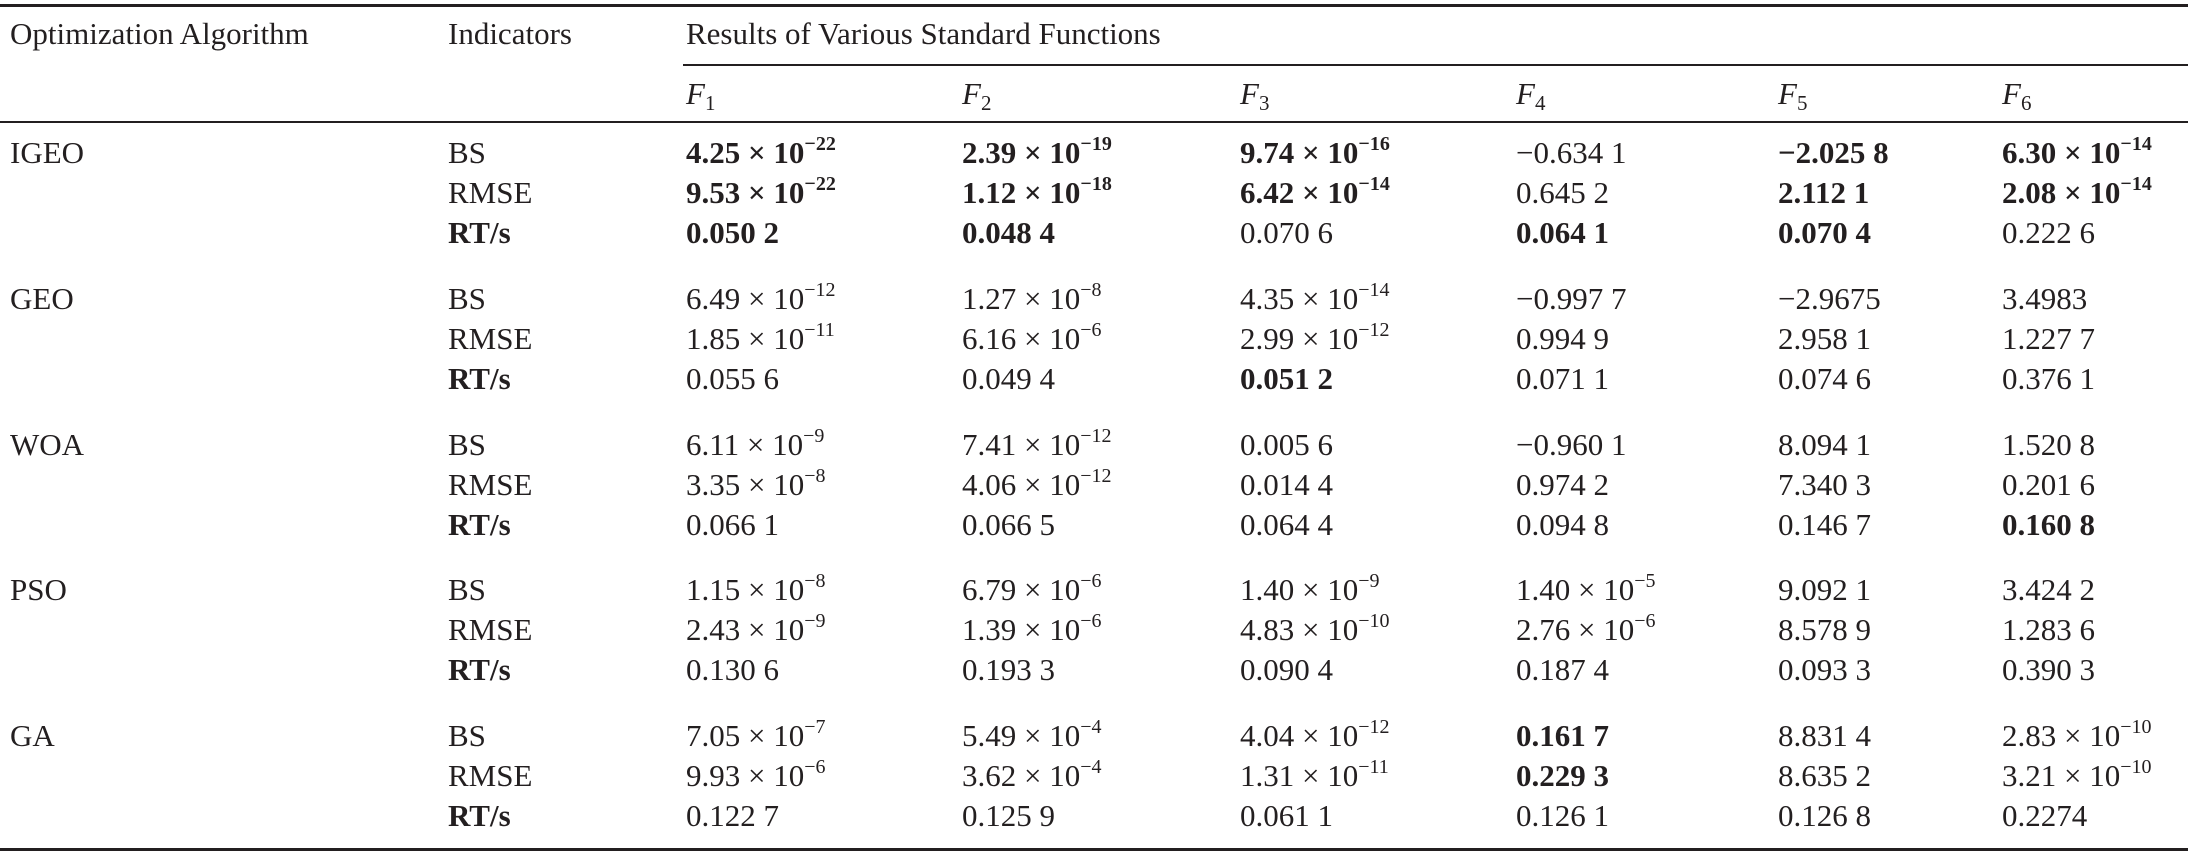 This screenshot has height=858, width=2188. I want to click on table-cell: 0.645 2, so click(1562, 192).